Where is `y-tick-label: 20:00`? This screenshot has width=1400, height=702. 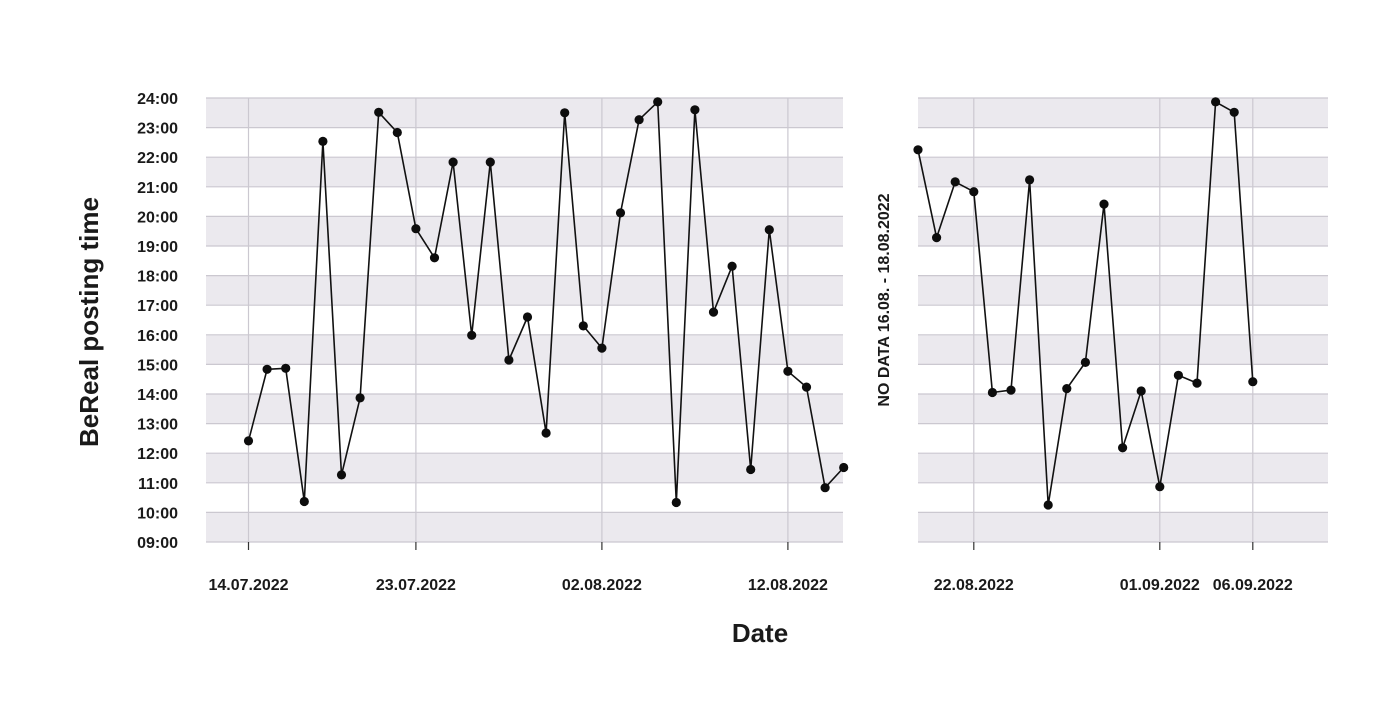 y-tick-label: 20:00 is located at coordinates (157, 217).